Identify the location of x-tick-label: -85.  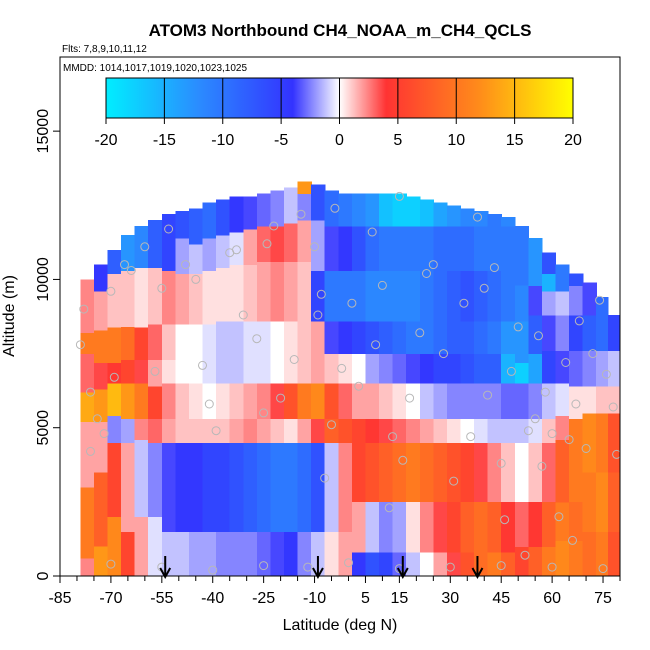
(59, 598).